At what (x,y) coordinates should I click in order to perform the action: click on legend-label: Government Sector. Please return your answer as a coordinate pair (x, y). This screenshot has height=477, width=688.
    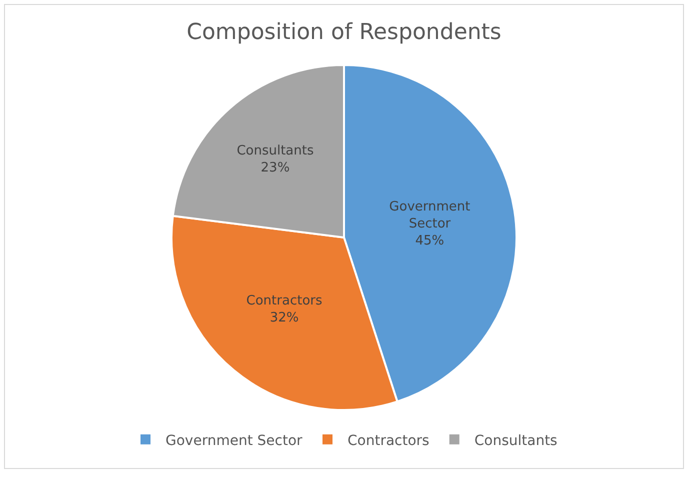
    Looking at the image, I should click on (234, 440).